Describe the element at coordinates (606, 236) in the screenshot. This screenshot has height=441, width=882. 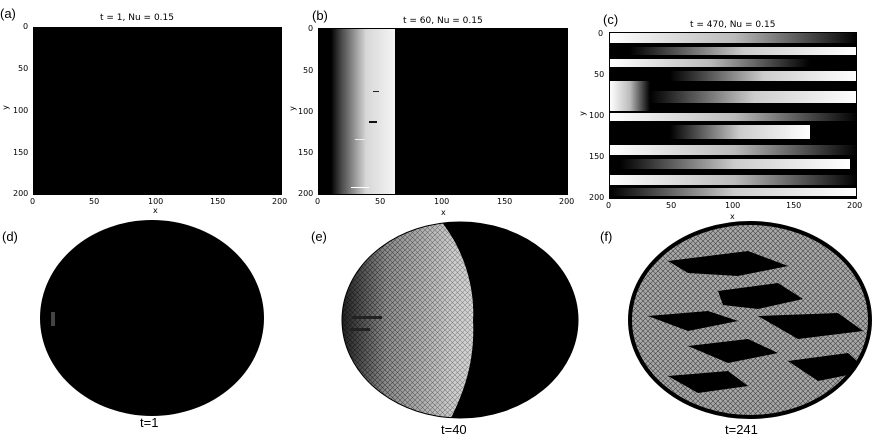
I see `panel-f-letter: (f)` at that location.